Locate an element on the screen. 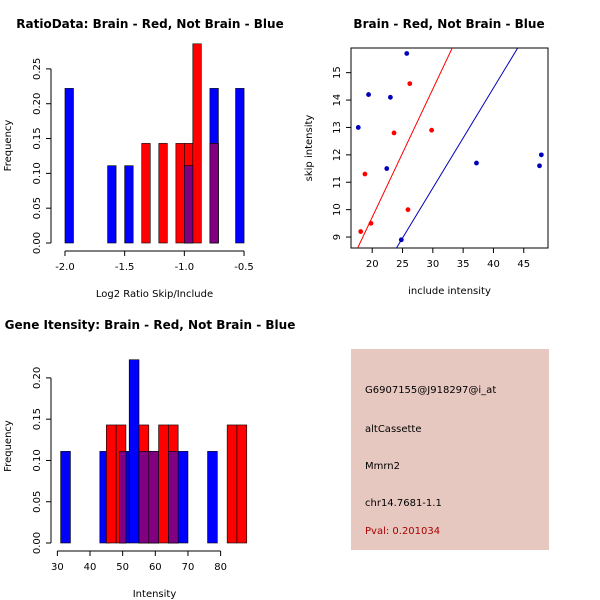 The height and width of the screenshot is (600, 600). gene-x-label: Intensity is located at coordinates (155, 594).